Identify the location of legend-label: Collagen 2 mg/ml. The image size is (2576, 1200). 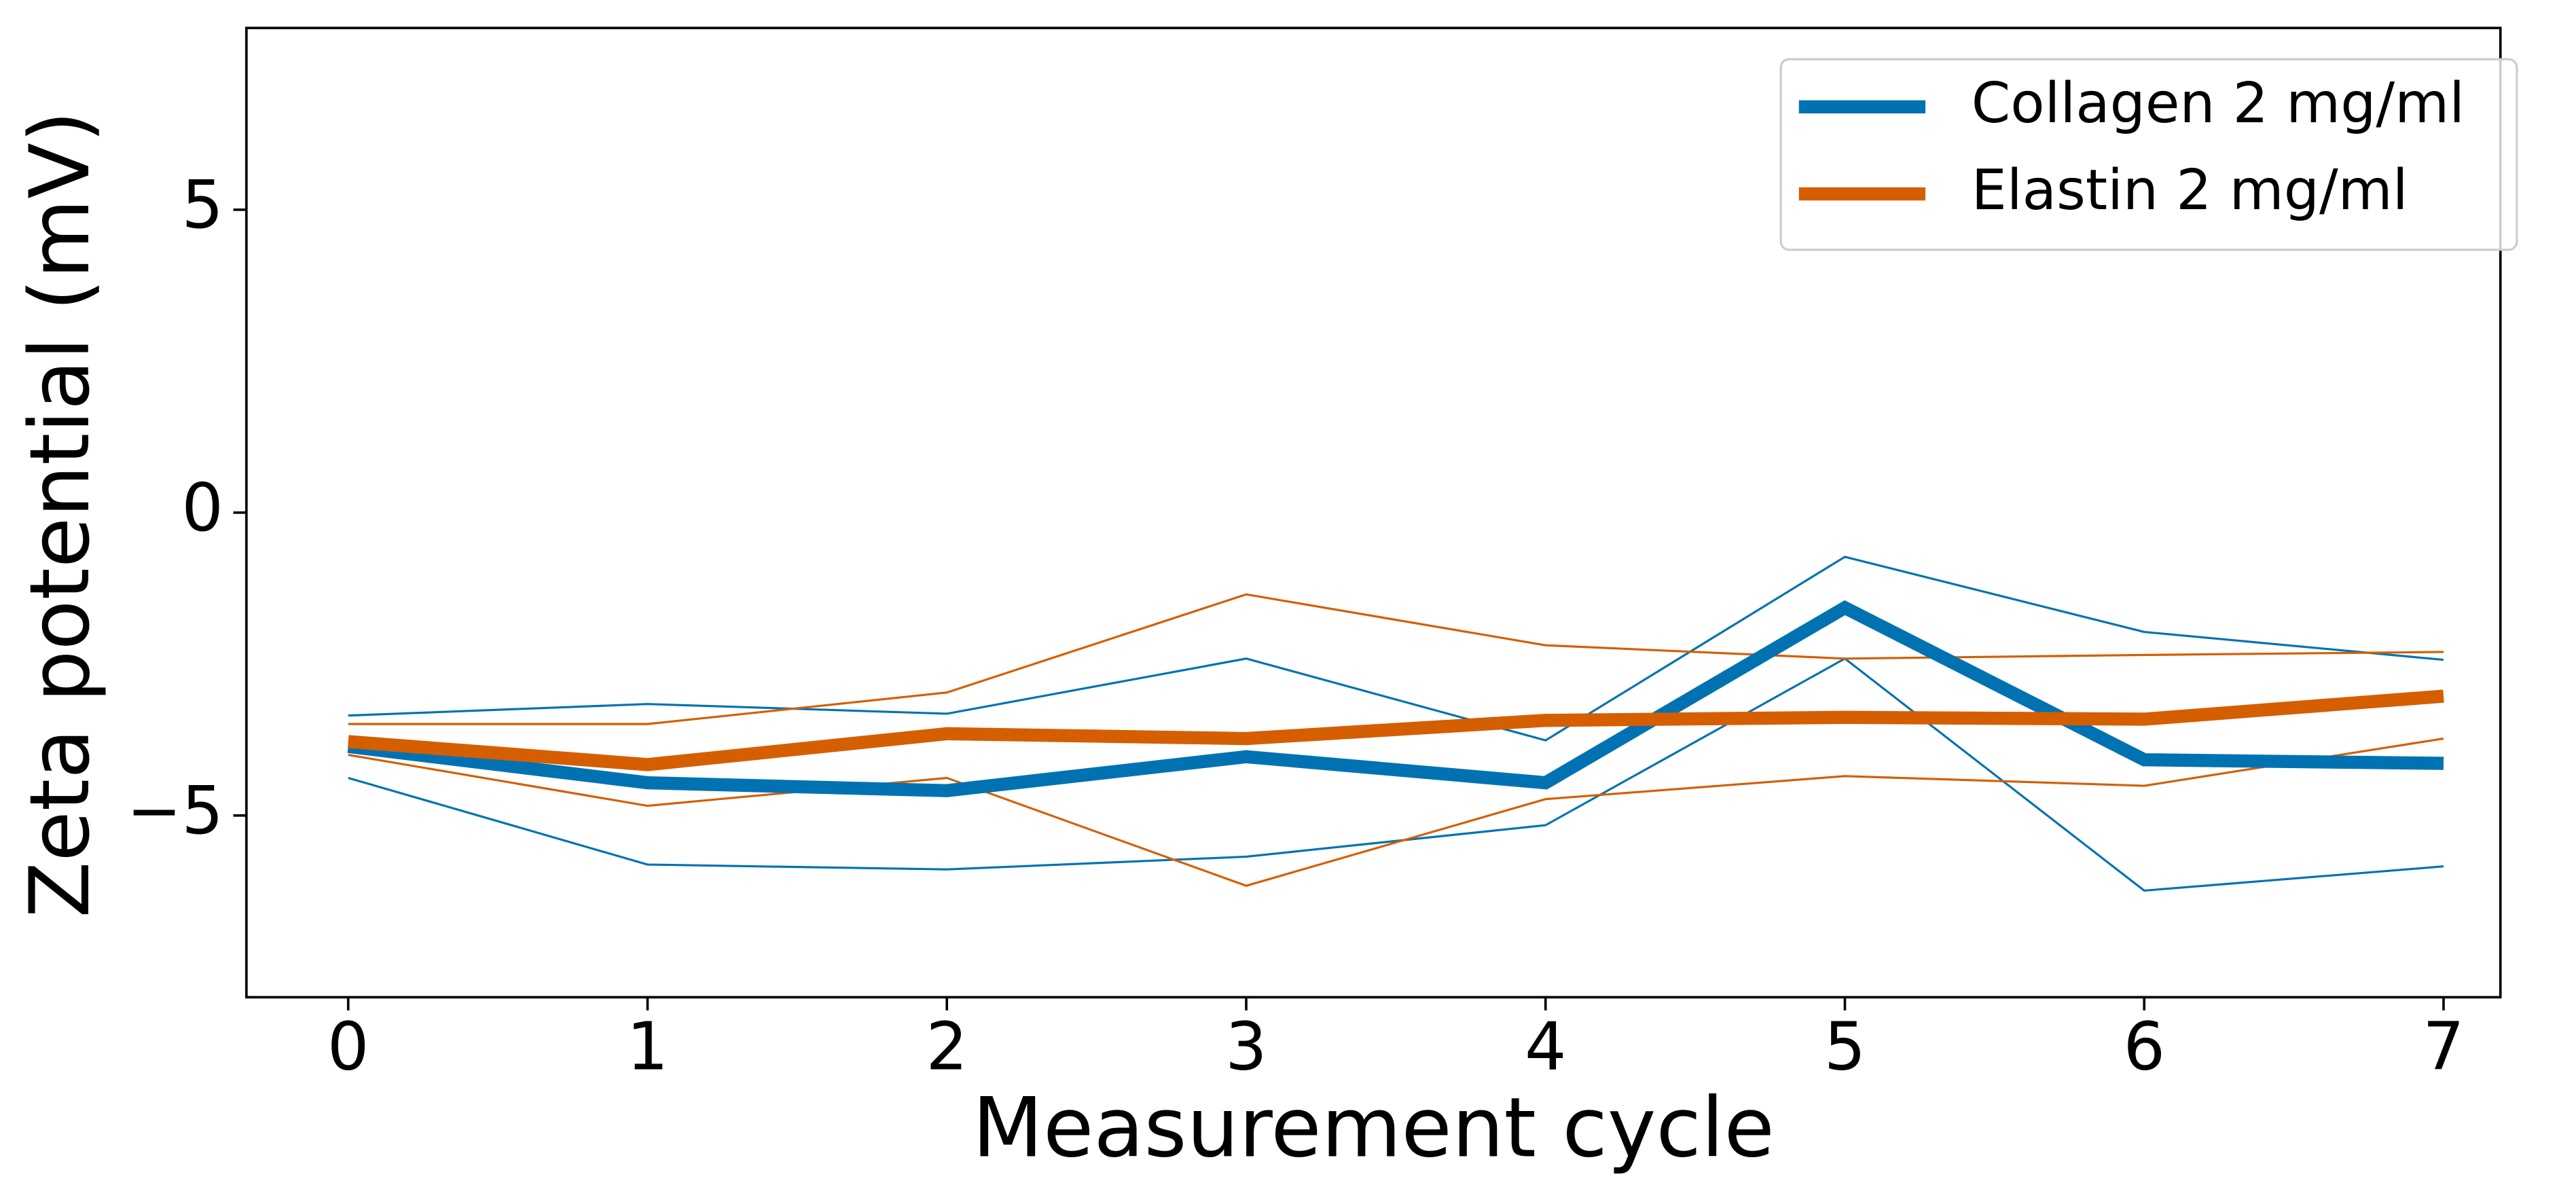
(2218, 103).